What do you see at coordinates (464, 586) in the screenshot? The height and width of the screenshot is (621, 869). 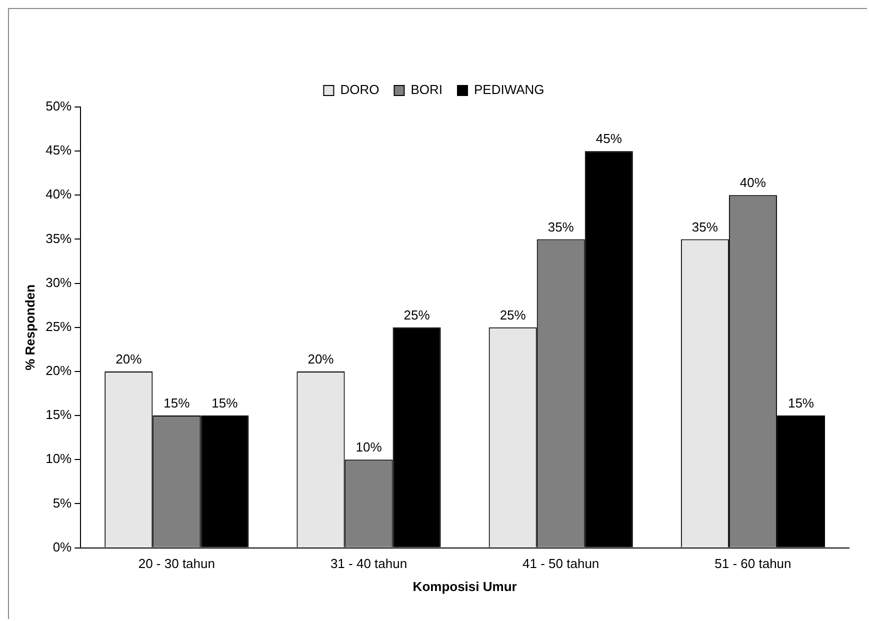 I see `x-axis-title: Komposisi Umur` at bounding box center [464, 586].